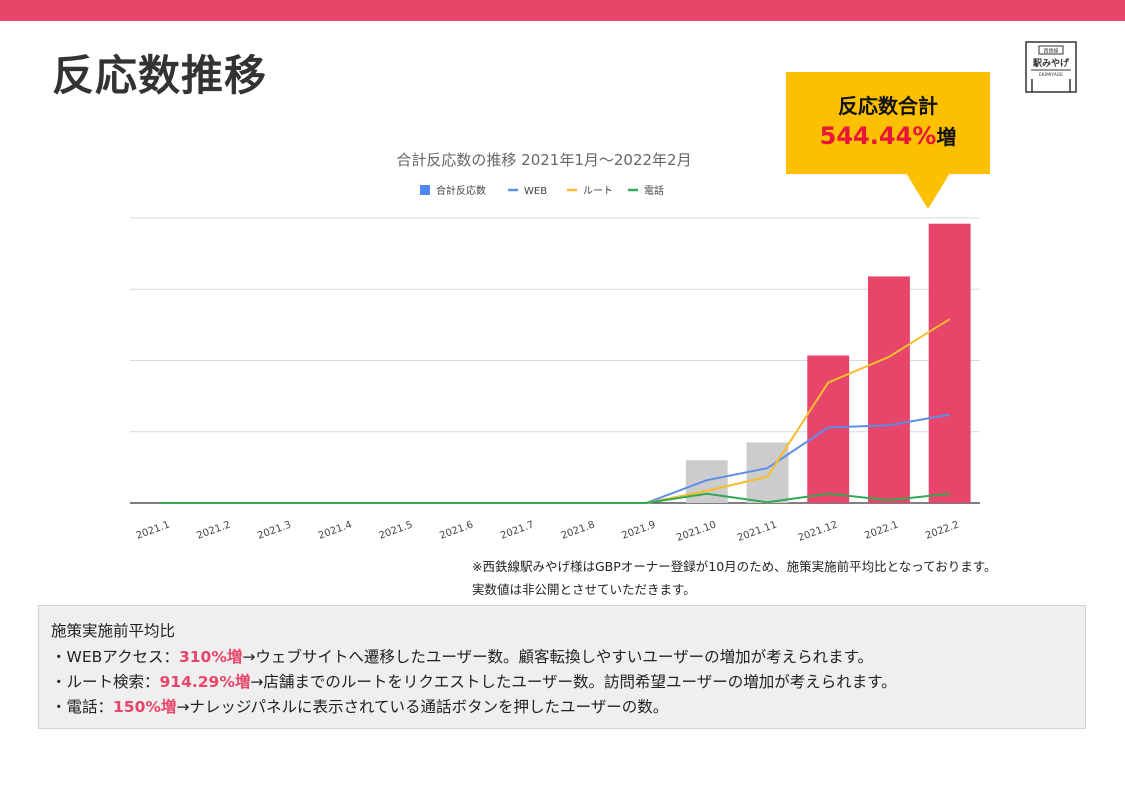 The image size is (1125, 793). I want to click on summary-label: ・WEBアクセス：, so click(115, 657).